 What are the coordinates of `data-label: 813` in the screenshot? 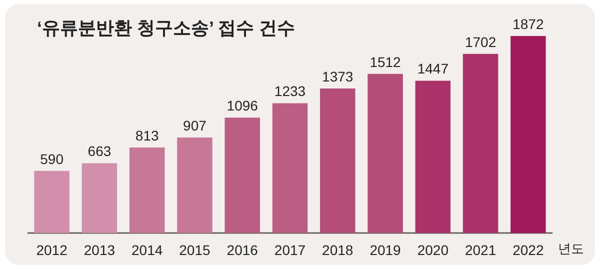 It's located at (147, 135).